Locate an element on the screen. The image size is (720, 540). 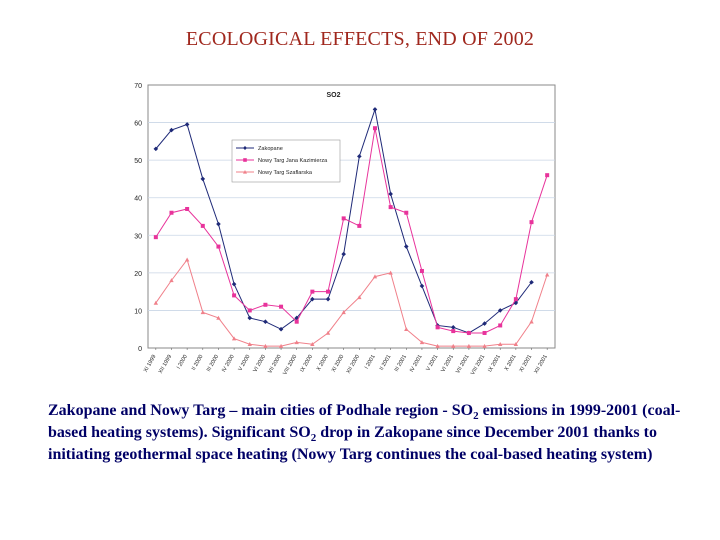
legend-label: Zakopane is located at coordinates (270, 149).